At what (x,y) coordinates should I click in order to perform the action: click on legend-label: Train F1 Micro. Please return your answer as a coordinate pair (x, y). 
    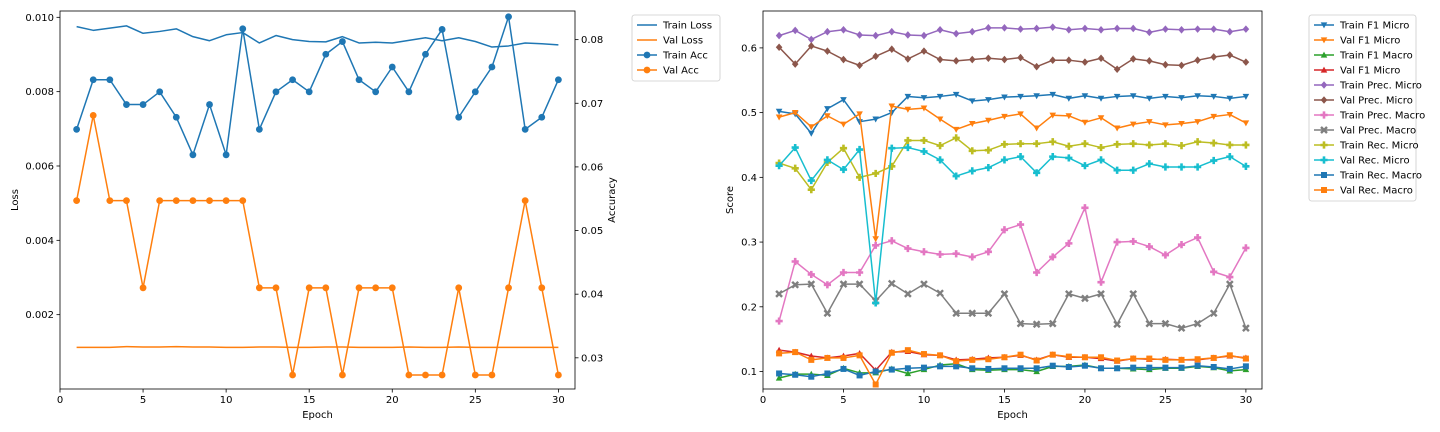
    Looking at the image, I should click on (1374, 26).